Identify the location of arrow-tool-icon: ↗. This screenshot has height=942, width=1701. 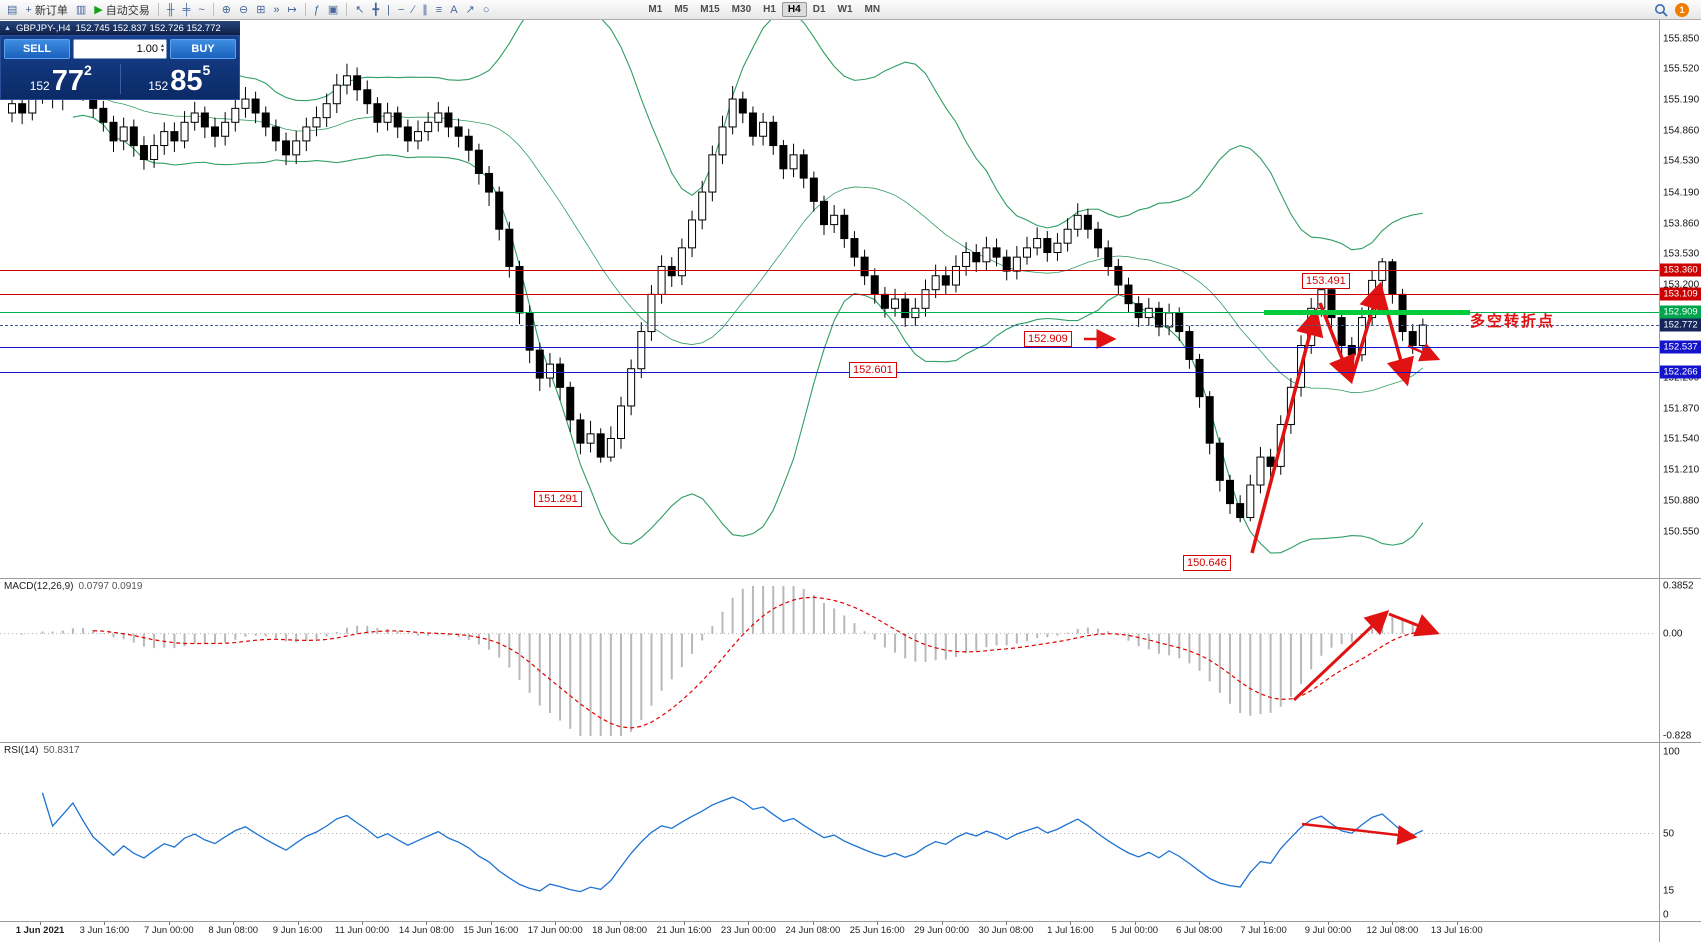
(470, 9).